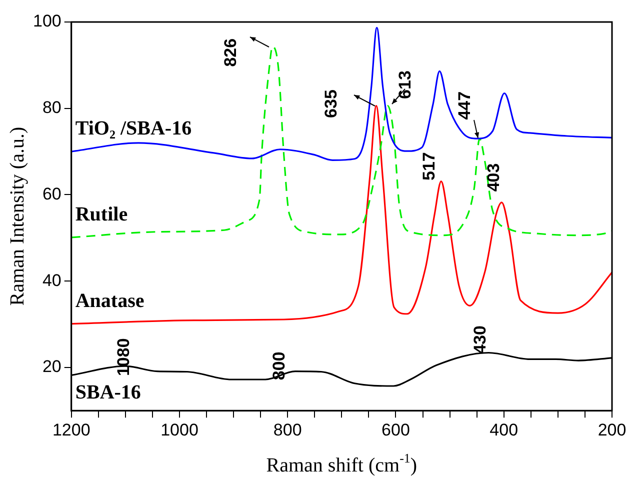  I want to click on x-tick-label: 1000, so click(179, 430).